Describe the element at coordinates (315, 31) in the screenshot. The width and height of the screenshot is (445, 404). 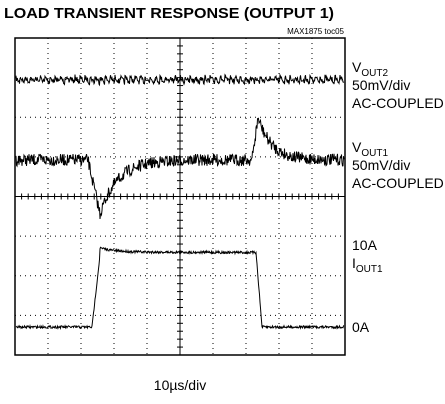
I see `figure-note: MAX1875 toc05` at that location.